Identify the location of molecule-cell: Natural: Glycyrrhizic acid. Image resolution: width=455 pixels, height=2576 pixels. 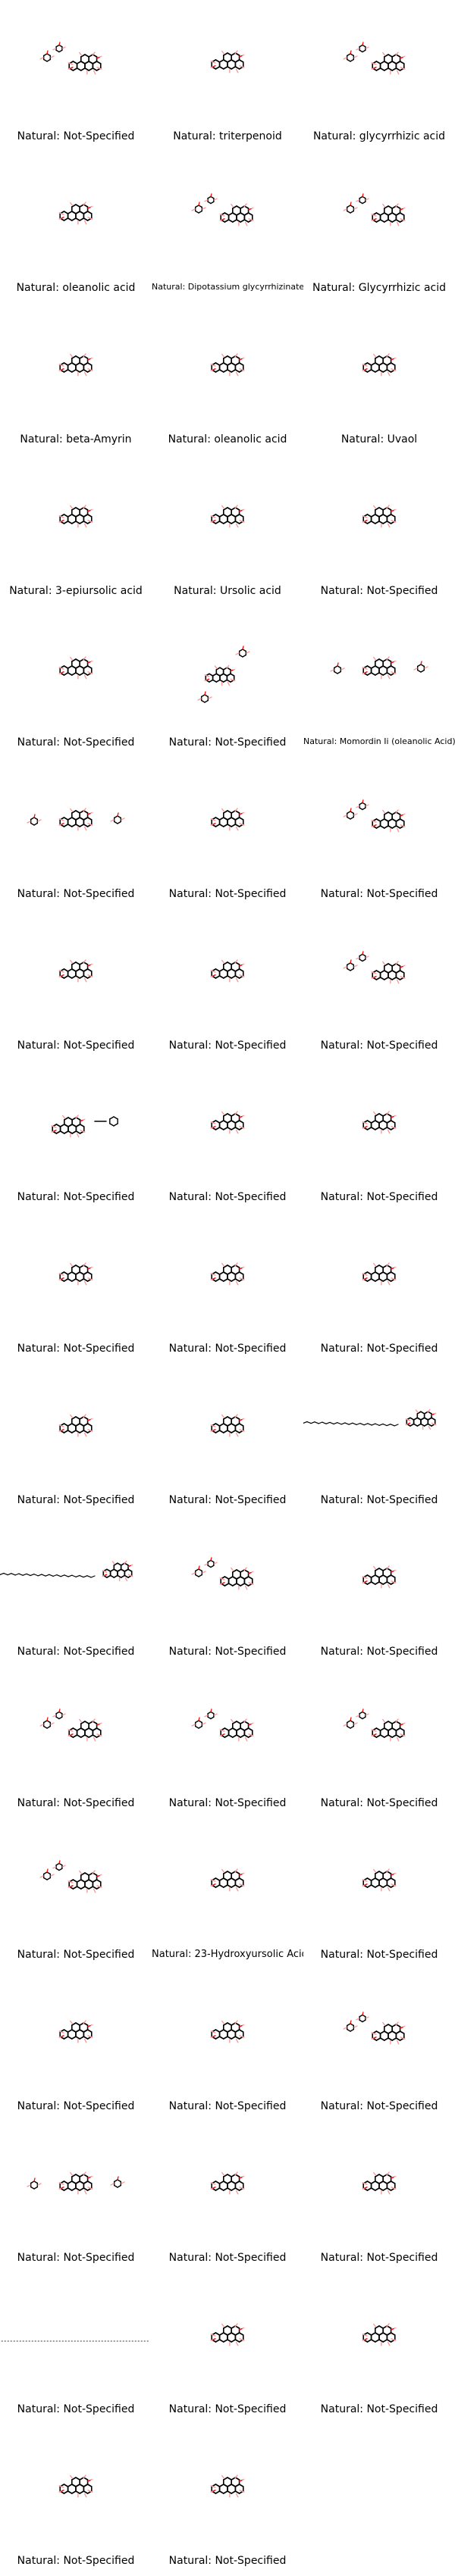
(379, 227).